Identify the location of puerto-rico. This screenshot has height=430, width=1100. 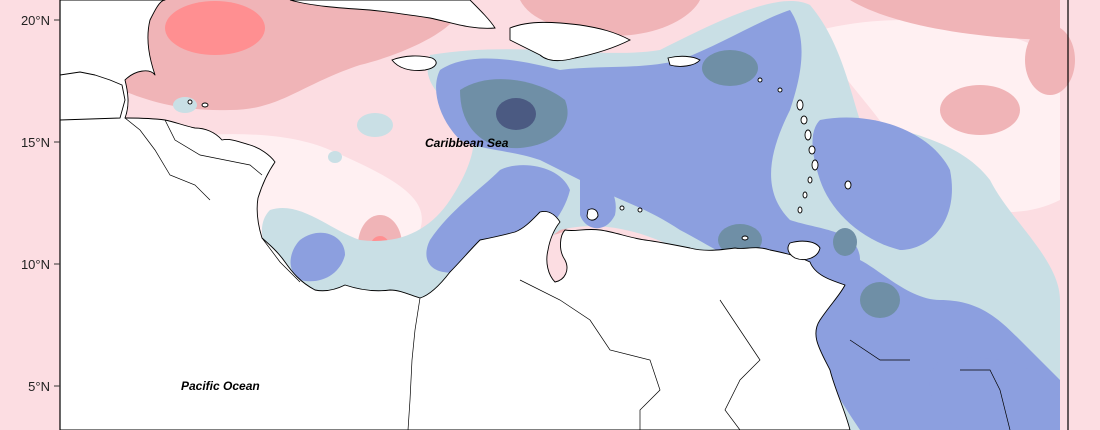
(684, 61).